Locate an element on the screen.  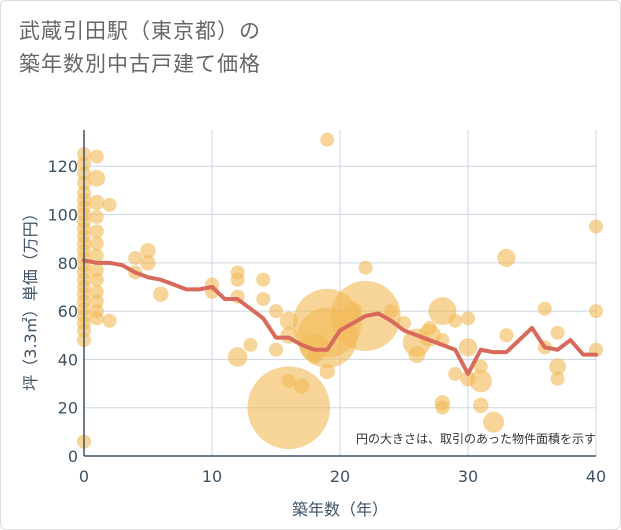
chart-title-line2: 築年数別中古戸建て価格 is located at coordinates (140, 64).